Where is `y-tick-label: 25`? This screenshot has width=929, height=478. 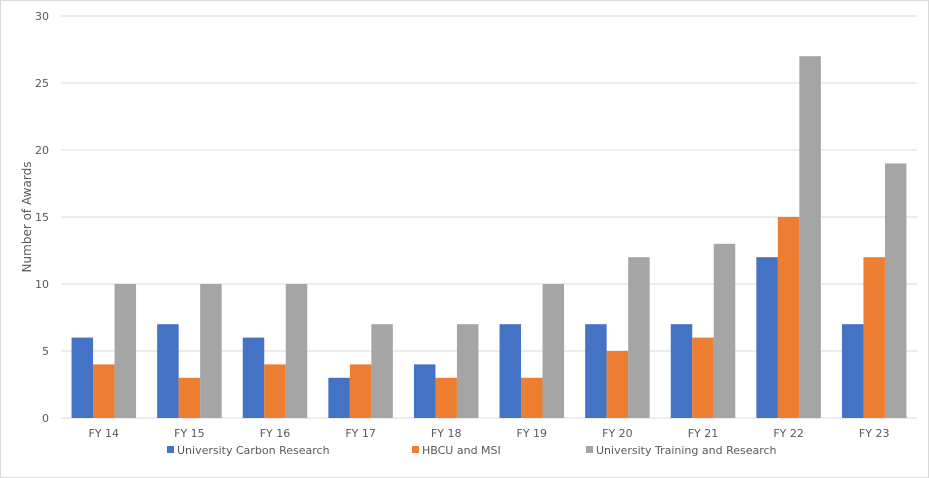 y-tick-label: 25 is located at coordinates (42, 83).